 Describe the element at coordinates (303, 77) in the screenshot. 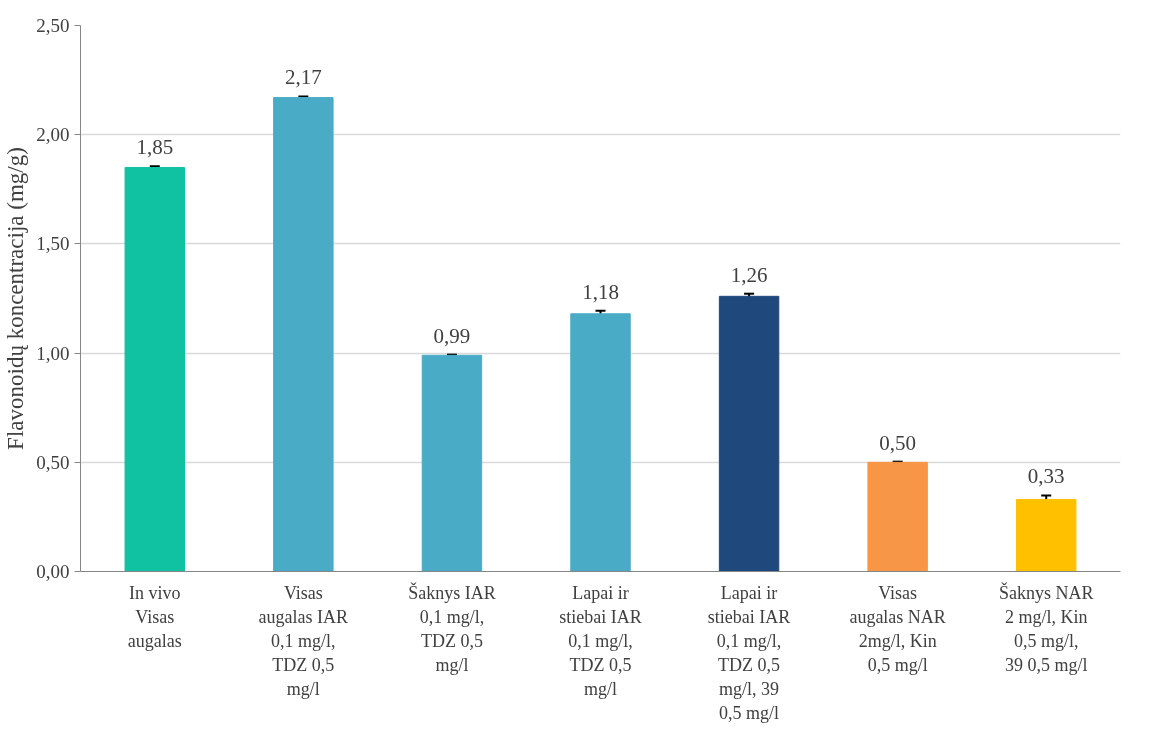

I see `data-label: 2,17` at that location.